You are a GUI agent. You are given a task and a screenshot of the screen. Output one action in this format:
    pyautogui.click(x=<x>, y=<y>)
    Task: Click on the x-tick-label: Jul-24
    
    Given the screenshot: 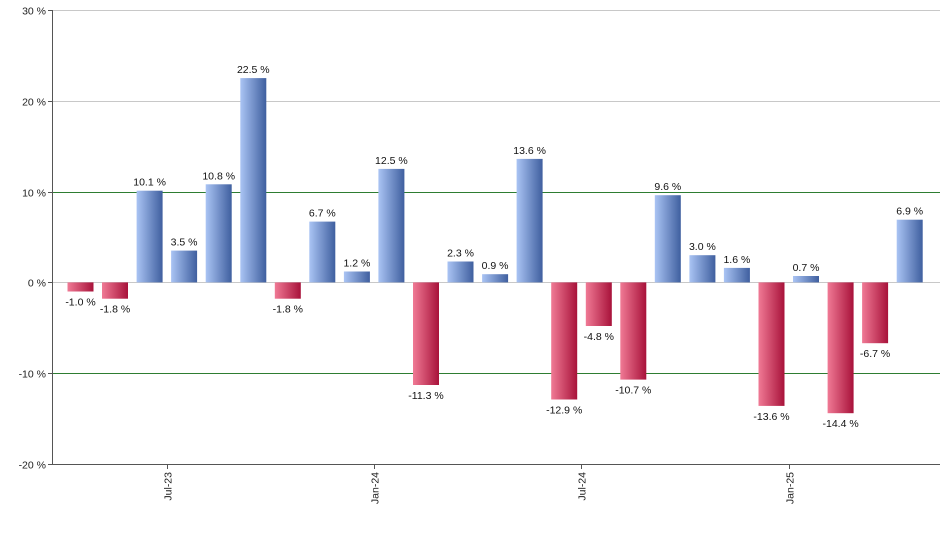 What is the action you would take?
    pyautogui.click(x=583, y=486)
    